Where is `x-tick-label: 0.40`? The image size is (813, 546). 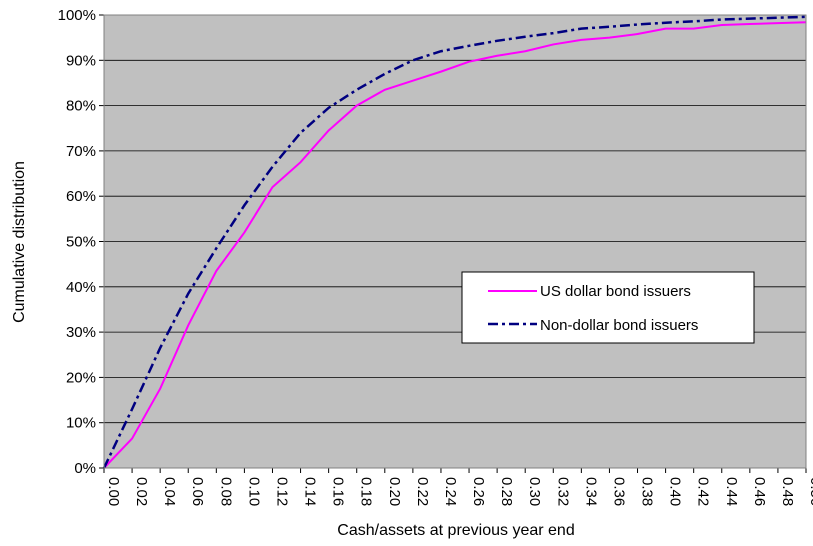 x-tick-label: 0.40 is located at coordinates (675, 491).